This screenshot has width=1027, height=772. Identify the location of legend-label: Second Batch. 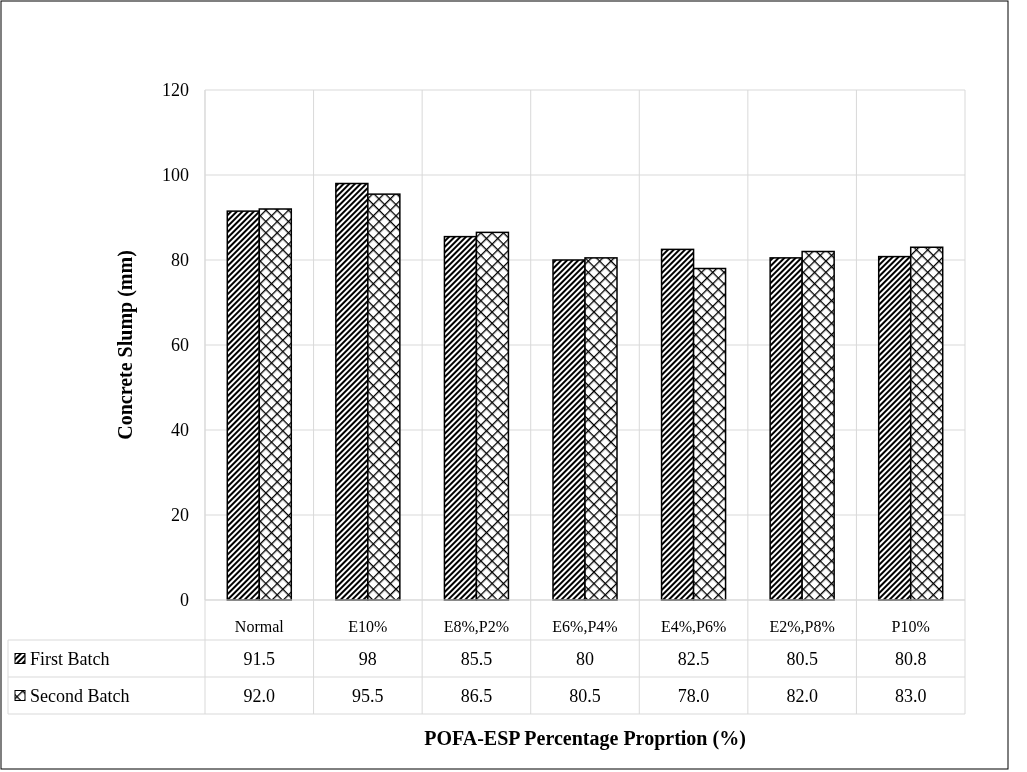
(80, 695).